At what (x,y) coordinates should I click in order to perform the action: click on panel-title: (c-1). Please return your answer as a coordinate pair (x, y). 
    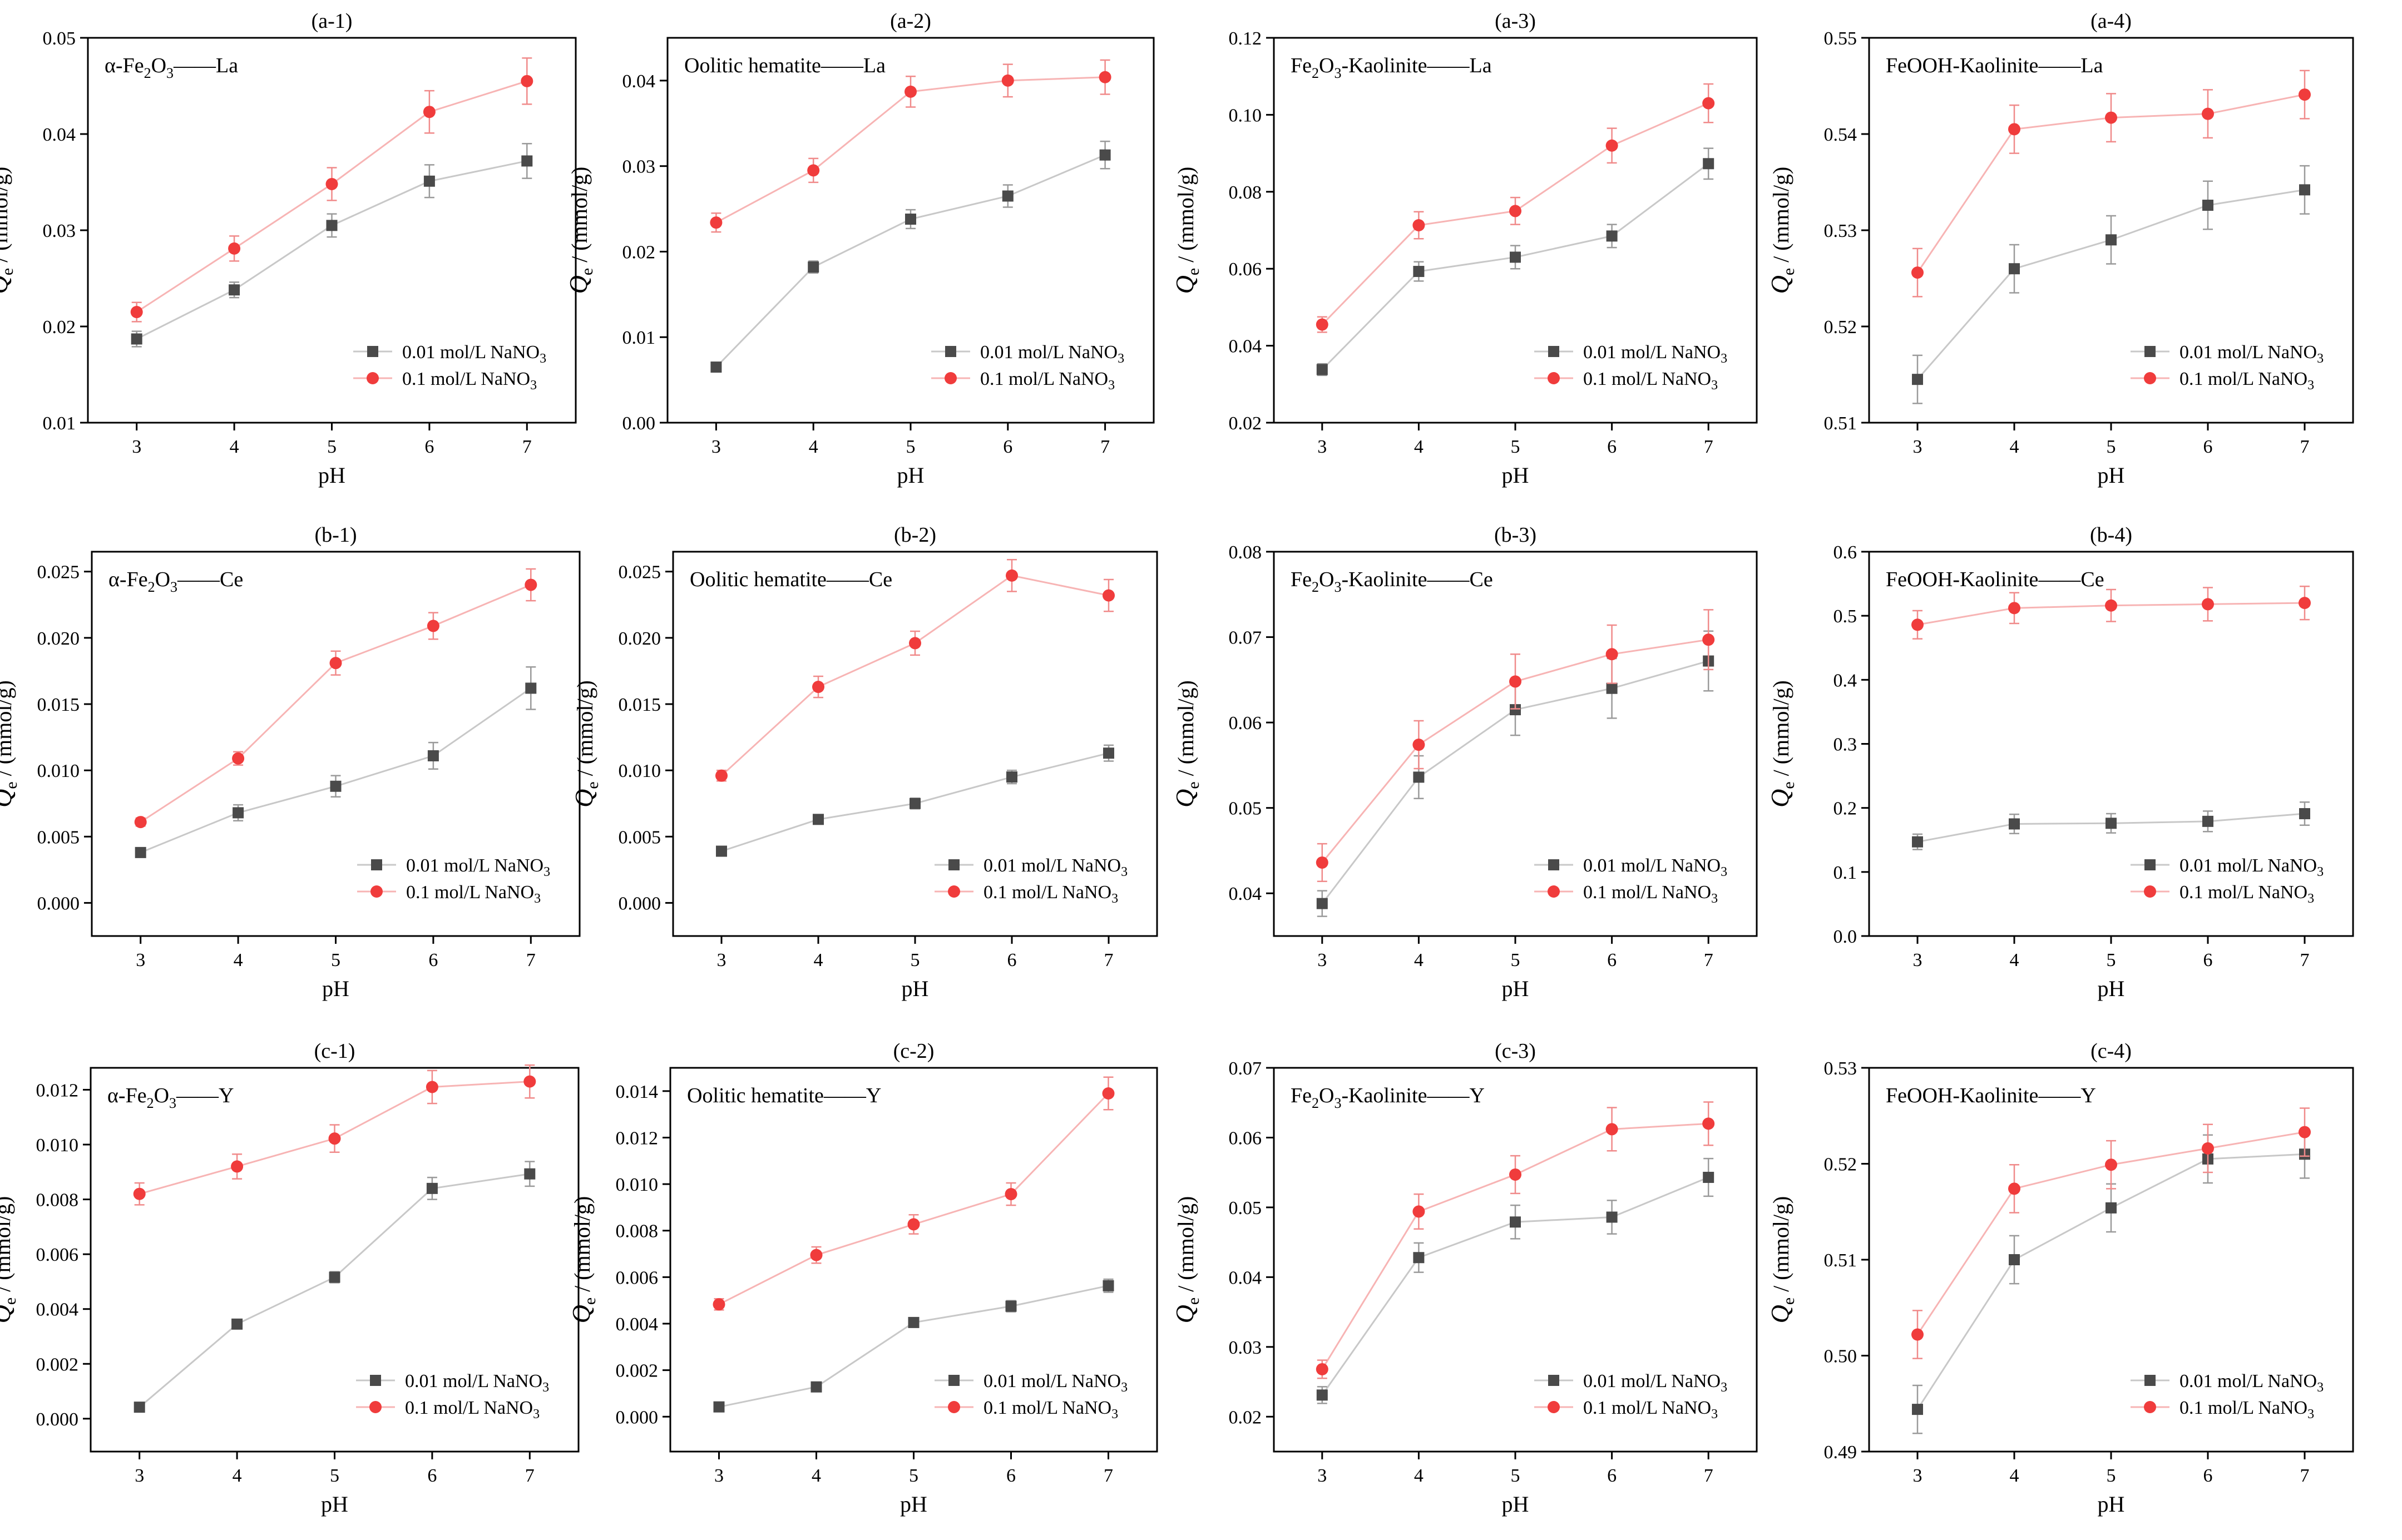
    Looking at the image, I should click on (334, 1051).